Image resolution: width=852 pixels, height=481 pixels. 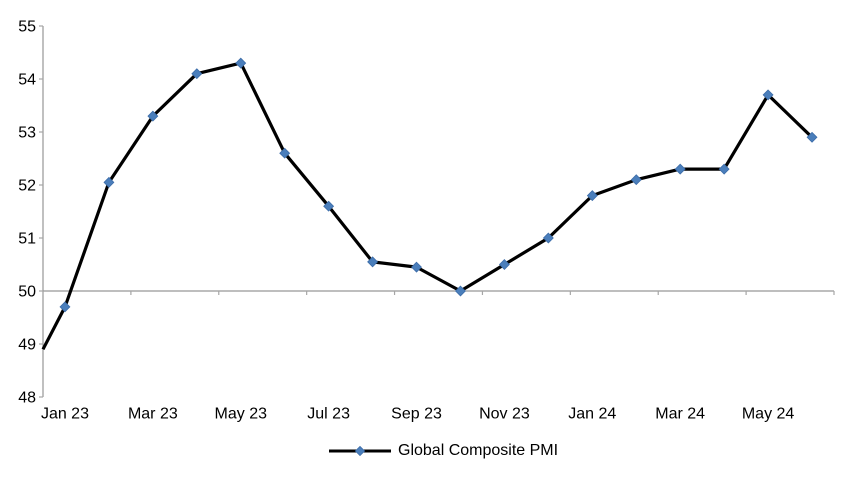 What do you see at coordinates (27, 27) in the screenshot?
I see `y-axis-tick-label: 55` at bounding box center [27, 27].